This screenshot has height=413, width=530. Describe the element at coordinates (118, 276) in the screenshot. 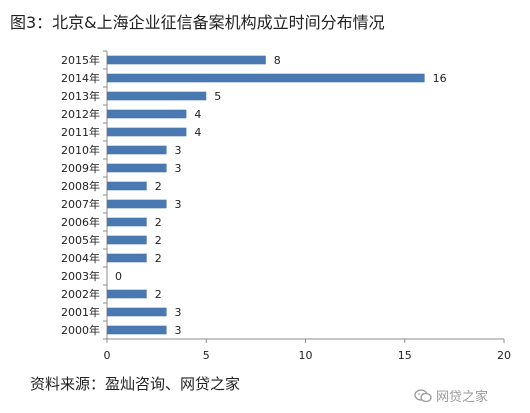

I see `data-label: 0` at that location.